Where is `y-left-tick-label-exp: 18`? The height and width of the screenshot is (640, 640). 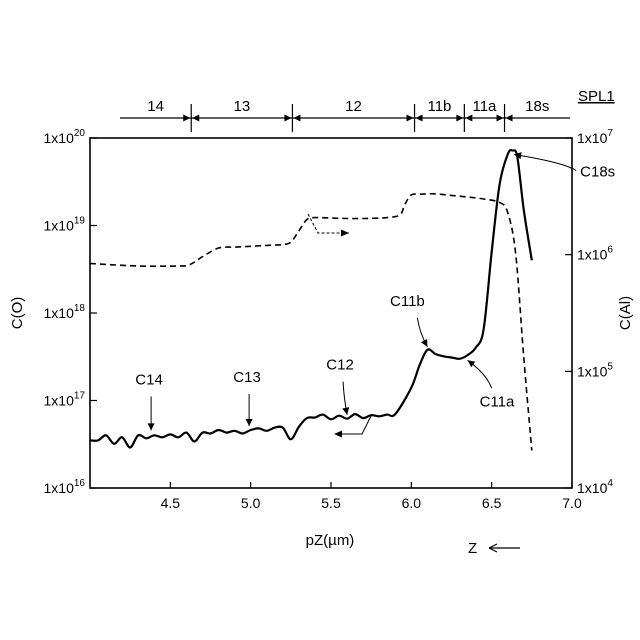 y-left-tick-label-exp: 18 is located at coordinates (80, 308).